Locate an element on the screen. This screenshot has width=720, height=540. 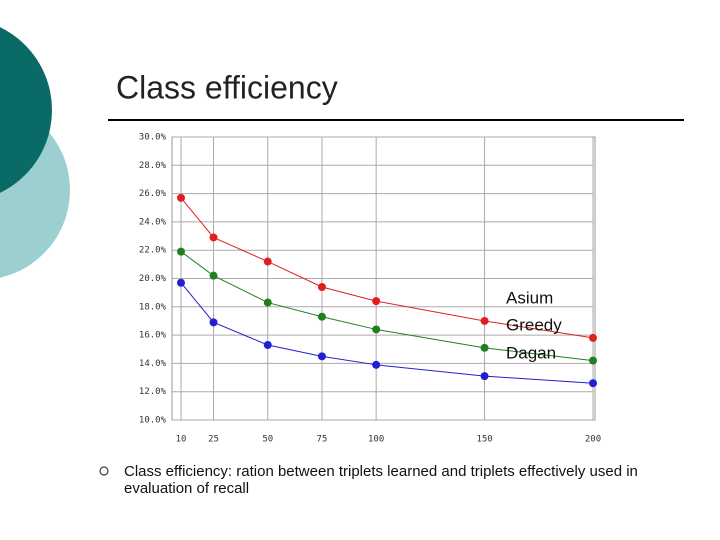
y-tick-label: 16.0% is located at coordinates (153, 336).